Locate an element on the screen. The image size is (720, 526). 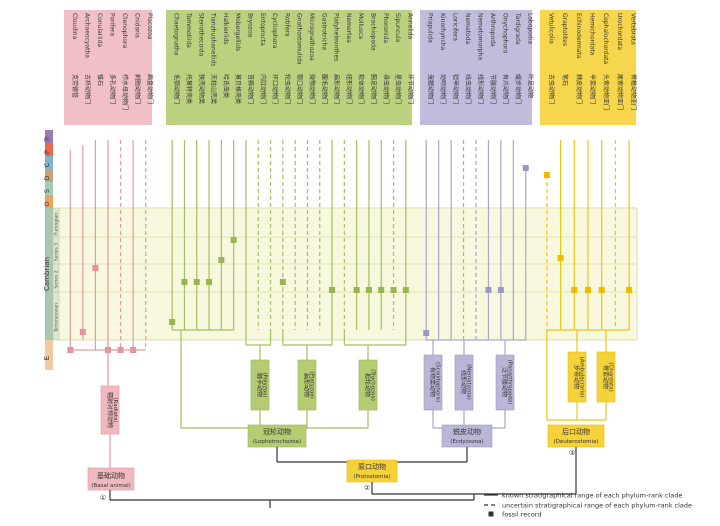
phylum-en-vertebrata: Vertebrata is located at coordinates (633, 29).